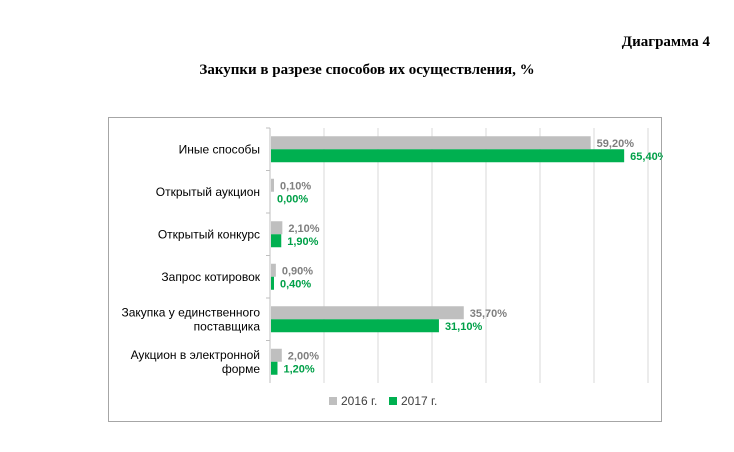 This screenshot has width=734, height=452. Describe the element at coordinates (359, 401) in the screenshot. I see `legend-label: 2016 г.` at that location.